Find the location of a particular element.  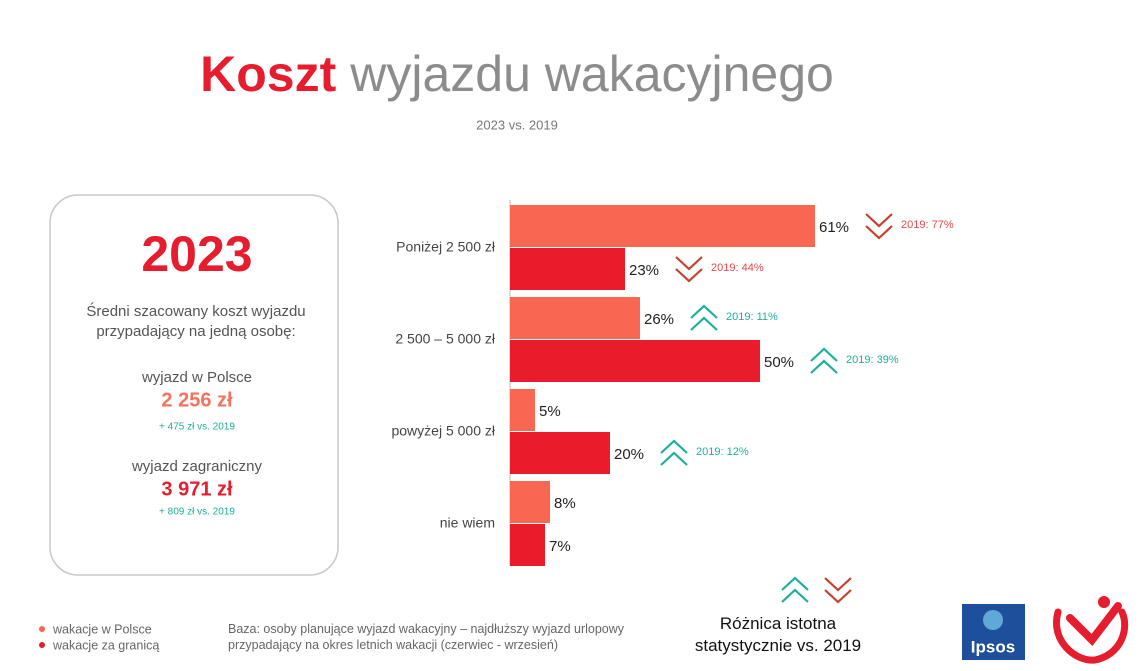

comparison-label: 2019: 11% is located at coordinates (752, 317).